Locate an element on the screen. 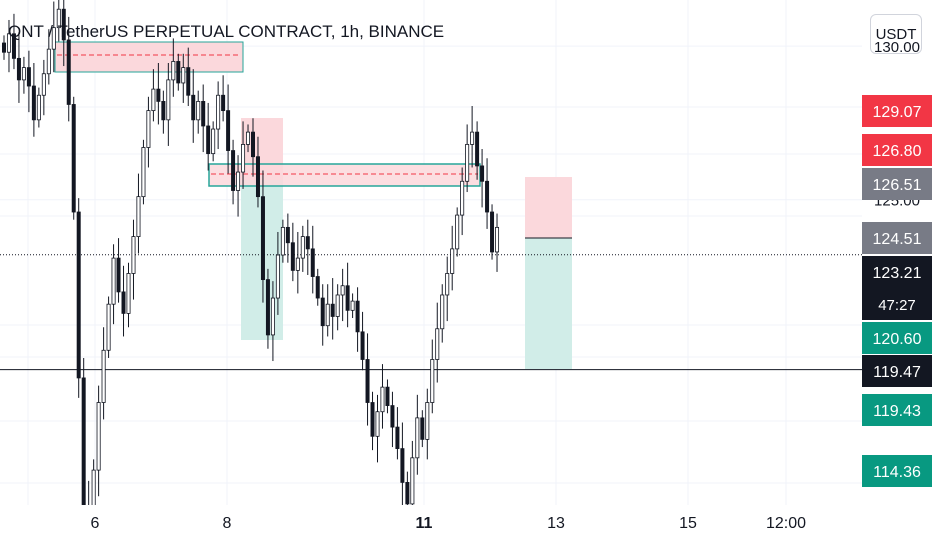 This screenshot has width=932, height=555. price-label-114-36: 114.36 is located at coordinates (897, 471).